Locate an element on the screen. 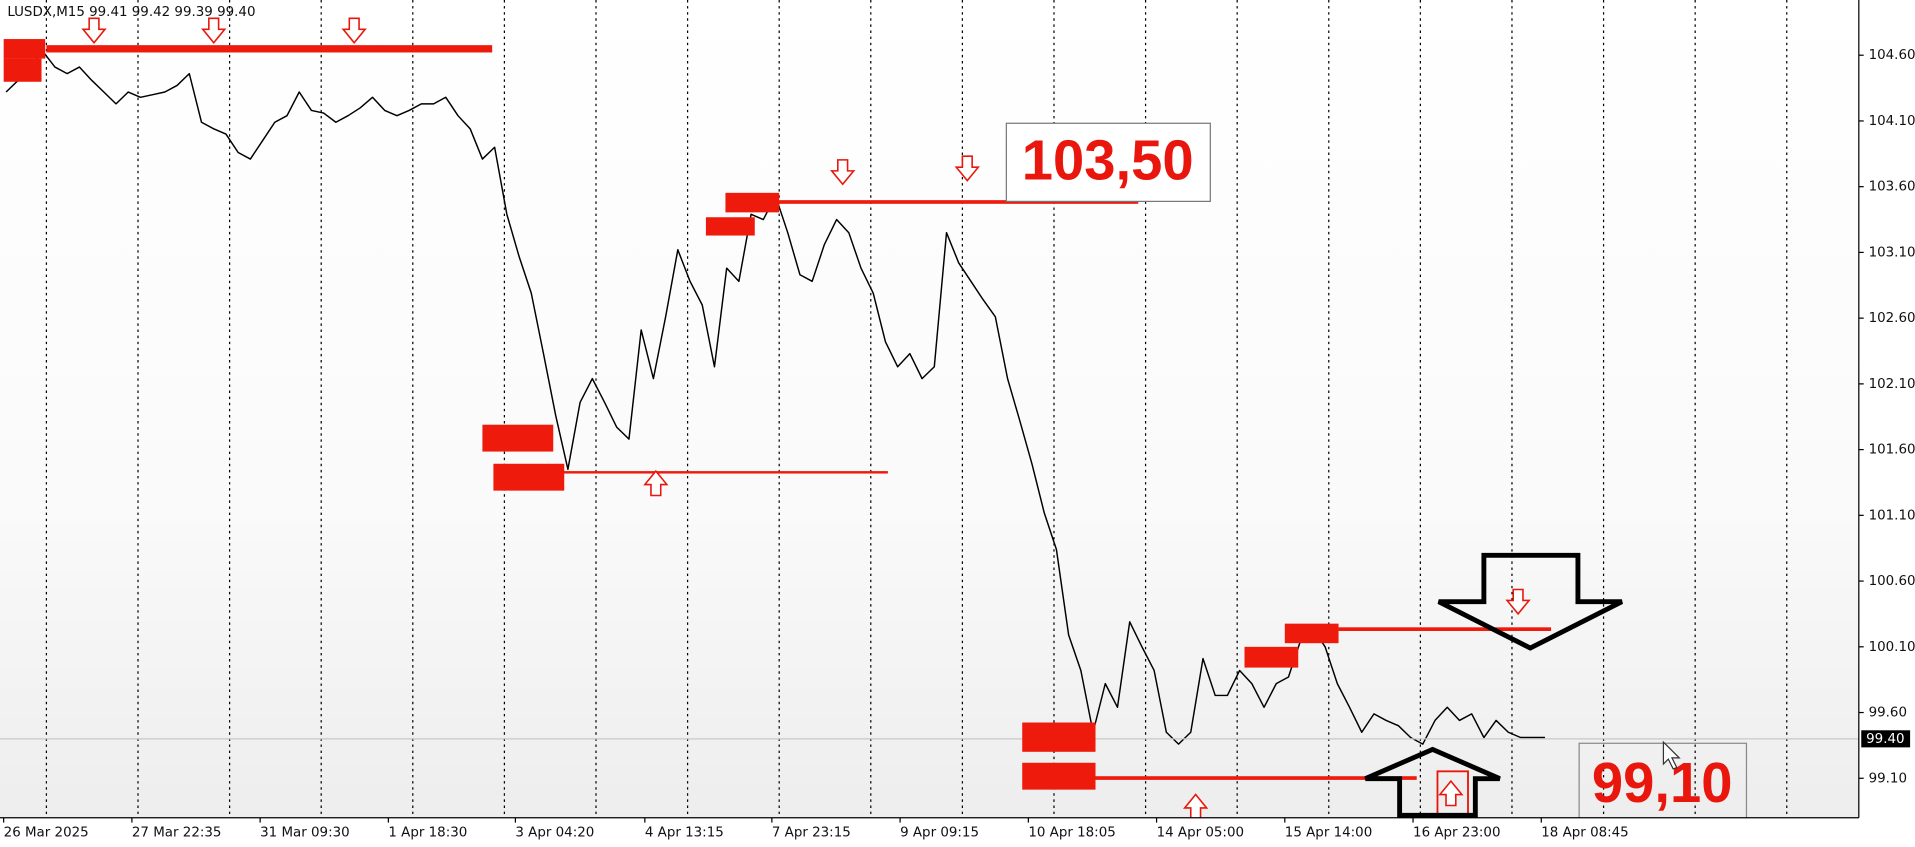 This screenshot has height=847, width=1915. level-annotation: 103,50 is located at coordinates (1108, 160).